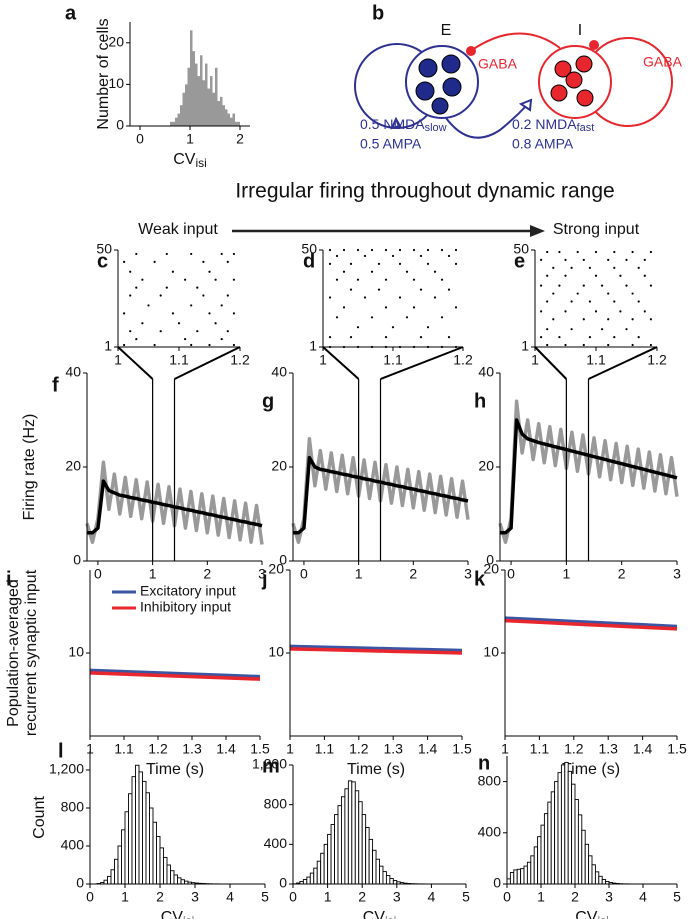 This screenshot has height=919, width=690. Describe the element at coordinates (240, 360) in the screenshot. I see `x-tick-label: 1.2` at that location.